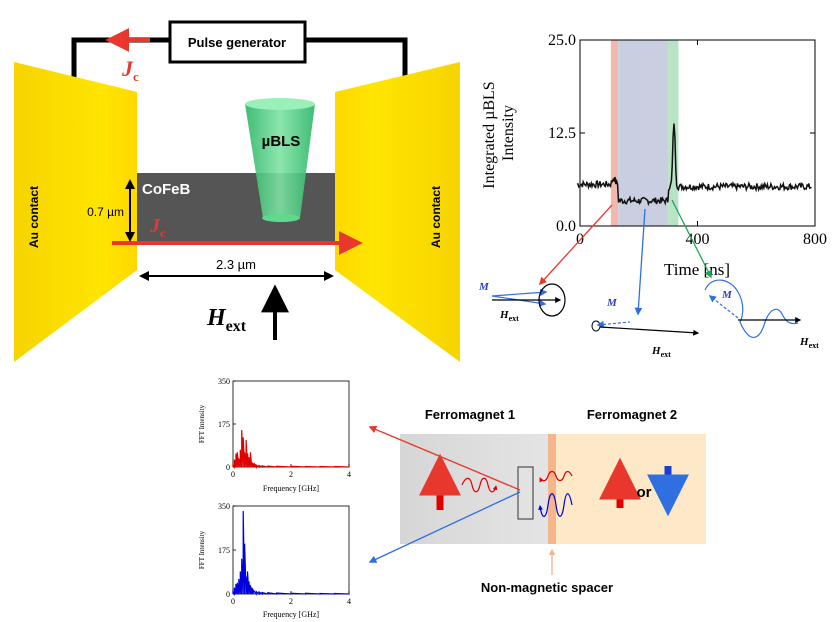 This screenshot has height=622, width=834. I want to click on fft-bottom-xtick-label: 4, so click(349, 601).